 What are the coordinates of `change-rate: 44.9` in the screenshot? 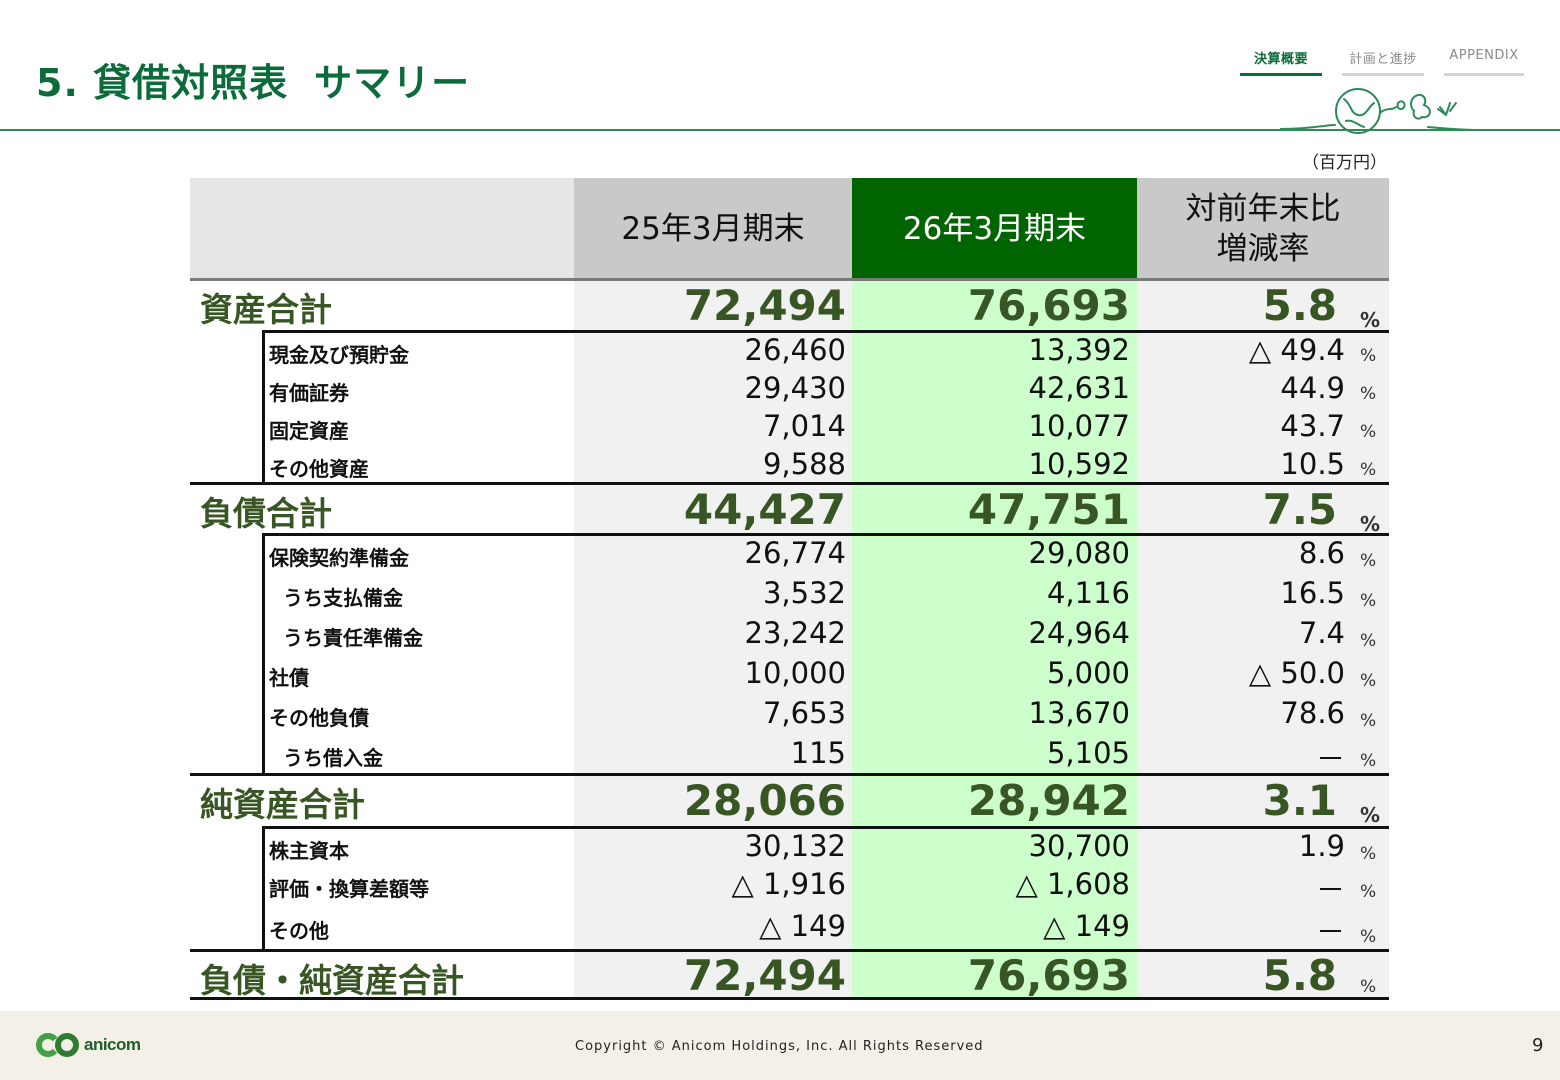 It's located at (1312, 388).